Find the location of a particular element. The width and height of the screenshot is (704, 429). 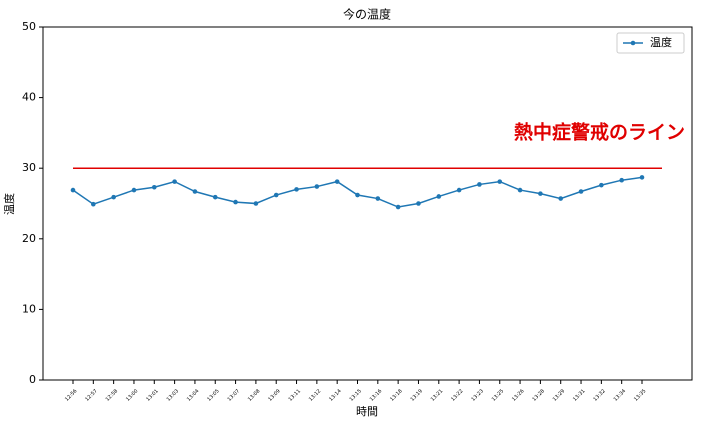

annotation: 熱中症警戒のライン is located at coordinates (599, 132).